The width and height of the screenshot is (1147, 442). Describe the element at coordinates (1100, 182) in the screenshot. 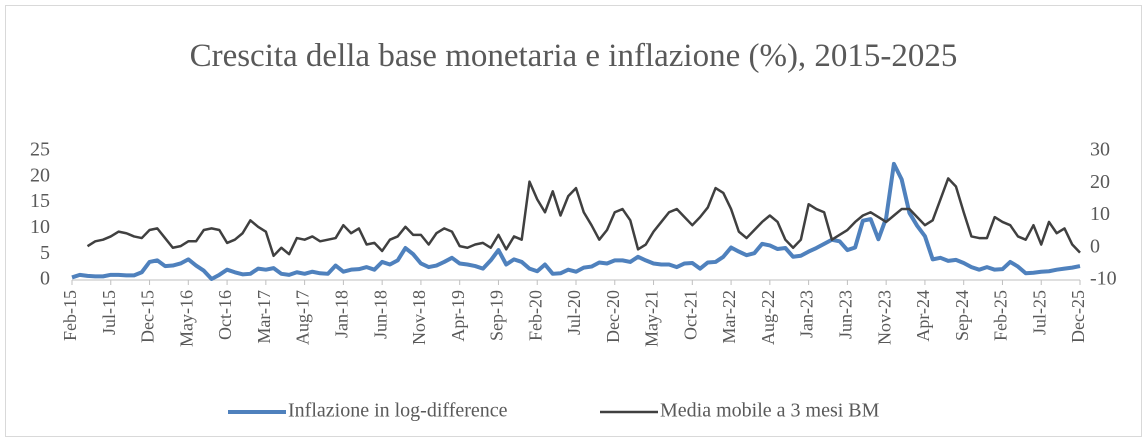

I see `y2-tick-label: 20` at that location.